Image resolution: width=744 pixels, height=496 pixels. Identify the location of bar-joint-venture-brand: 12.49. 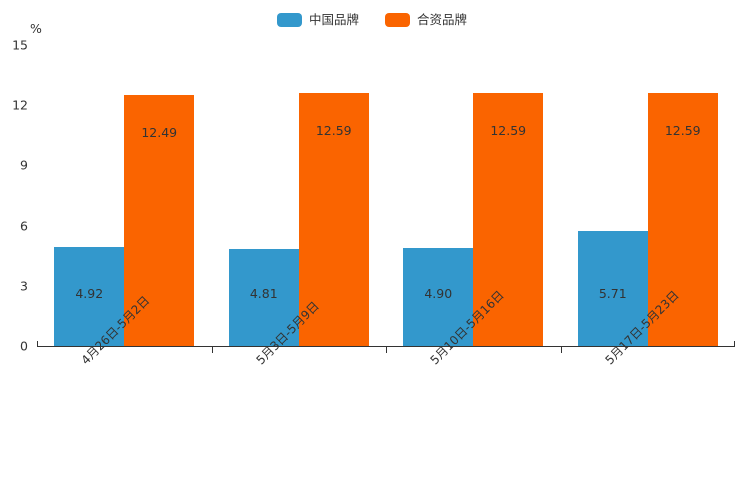
(159, 220).